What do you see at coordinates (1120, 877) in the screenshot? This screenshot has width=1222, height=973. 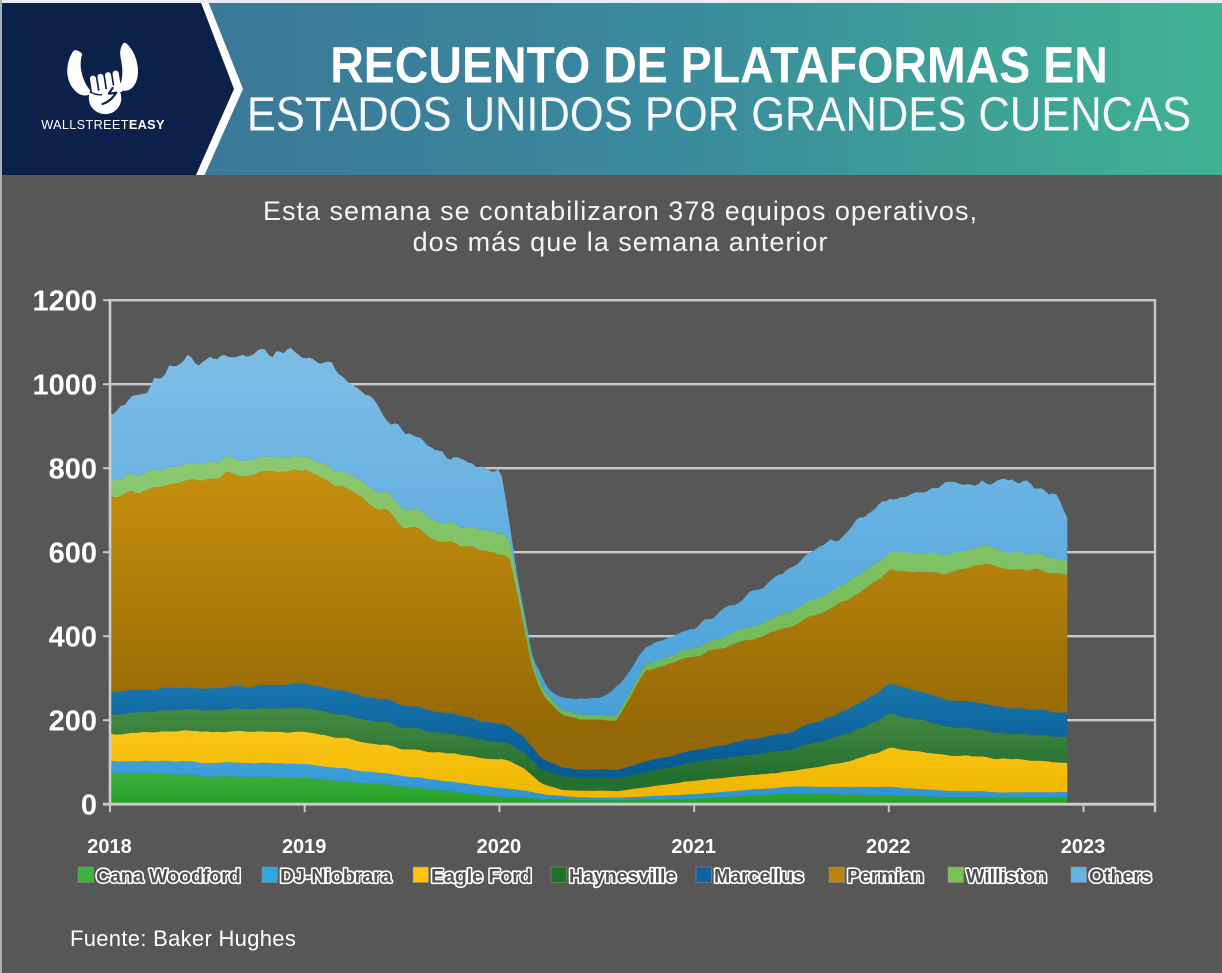 I see `svg-text: Others` at bounding box center [1120, 877].